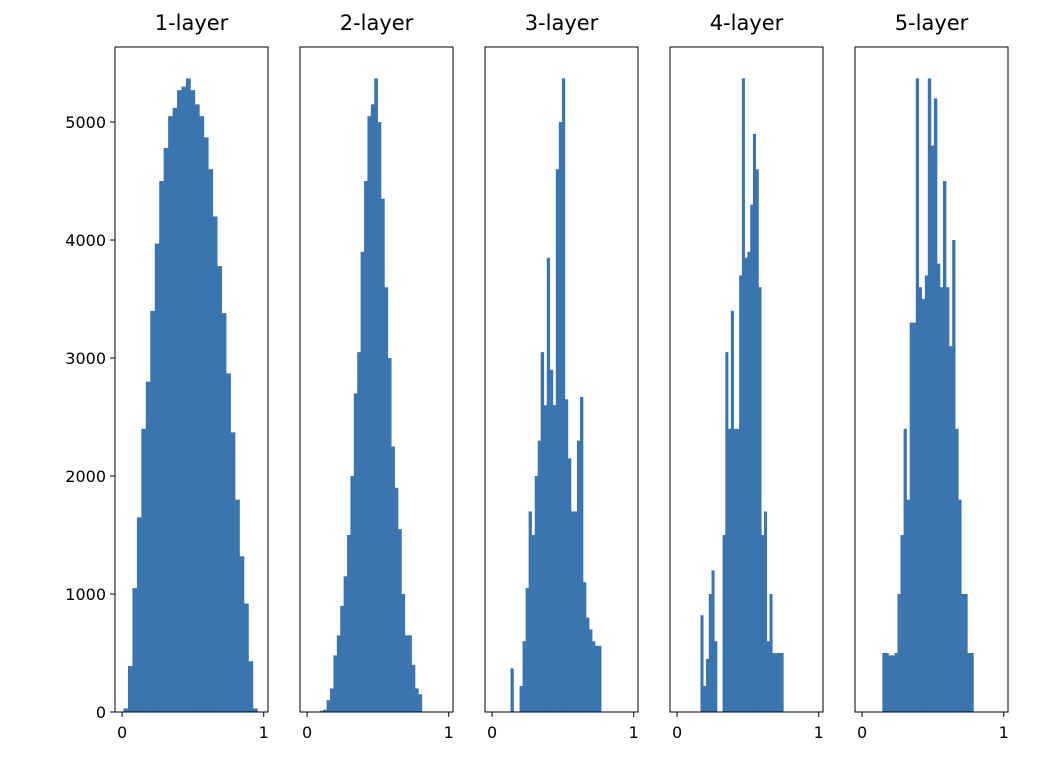 The image size is (1064, 772). What do you see at coordinates (85, 476) in the screenshot?
I see `y-tick-label: 2000` at bounding box center [85, 476].